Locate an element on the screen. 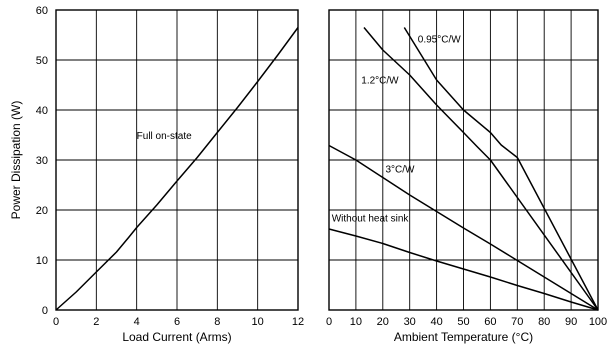 The height and width of the screenshot is (358, 614). x-tick-label: 30 is located at coordinates (410, 322).